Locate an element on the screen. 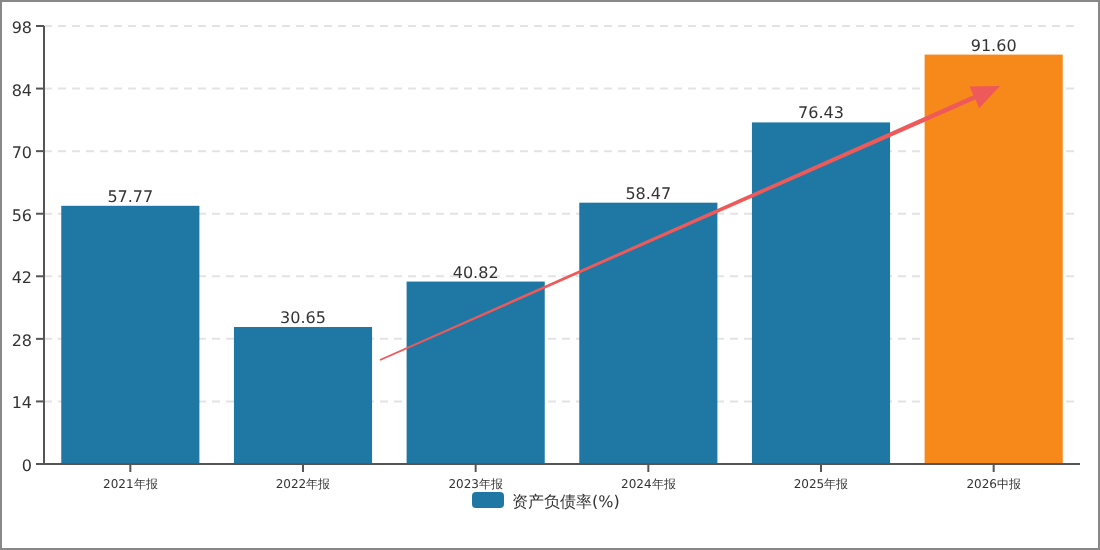 The height and width of the screenshot is (550, 1100). y-tick-label: 42 is located at coordinates (21, 278).